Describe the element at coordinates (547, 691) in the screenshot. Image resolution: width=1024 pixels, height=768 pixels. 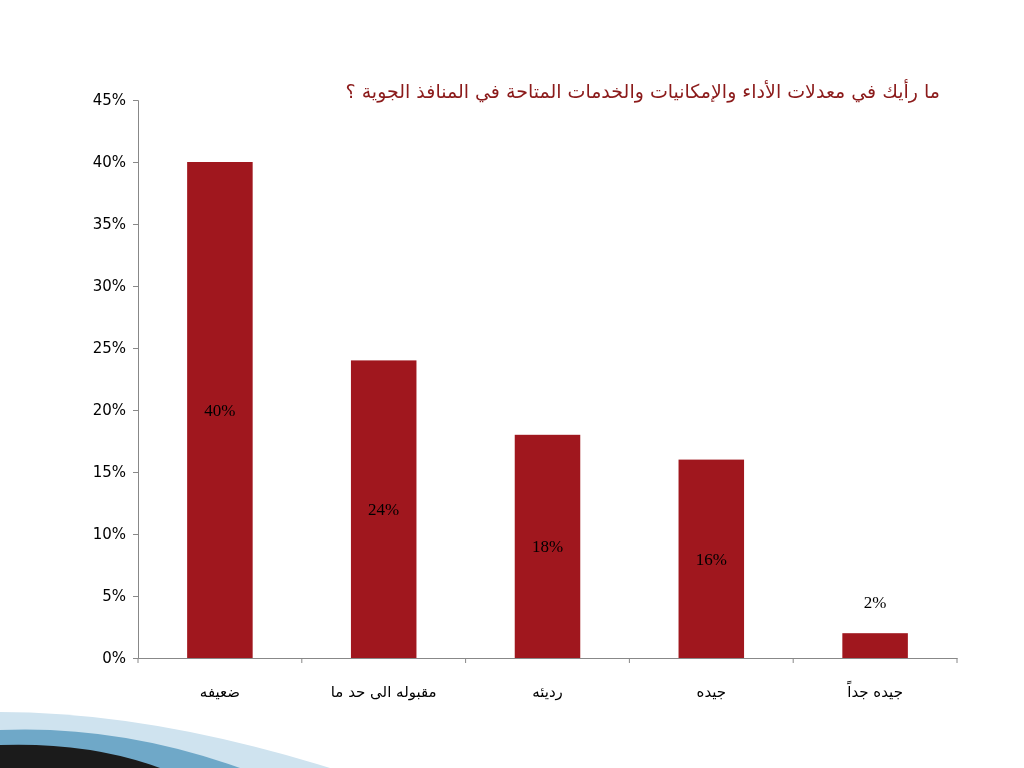
I see `x-tick-label: رديئه` at that location.